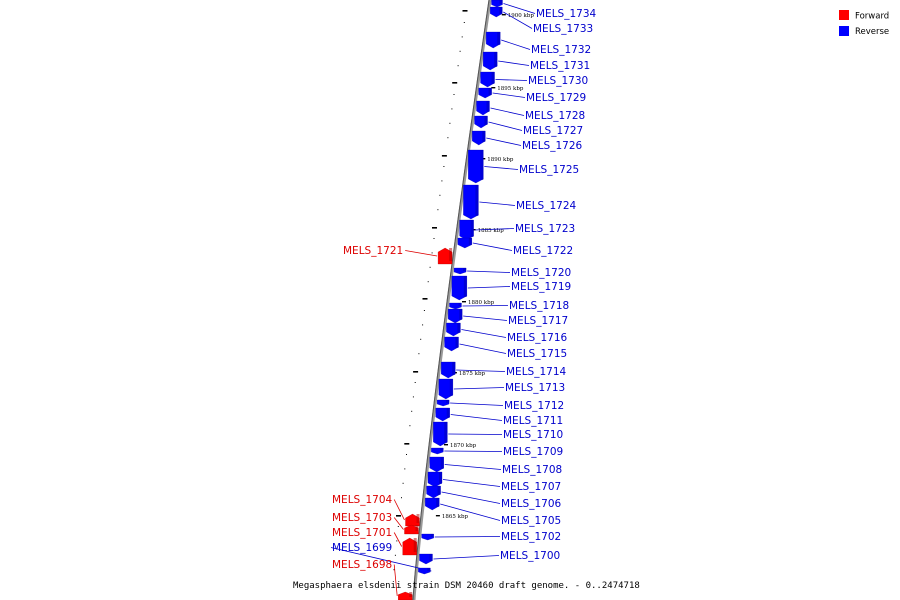 Image resolution: width=900 pixels, height=600 pixels. What do you see at coordinates (541, 273) in the screenshot?
I see `gene-label-mels-1720: MELS_1720` at bounding box center [541, 273].